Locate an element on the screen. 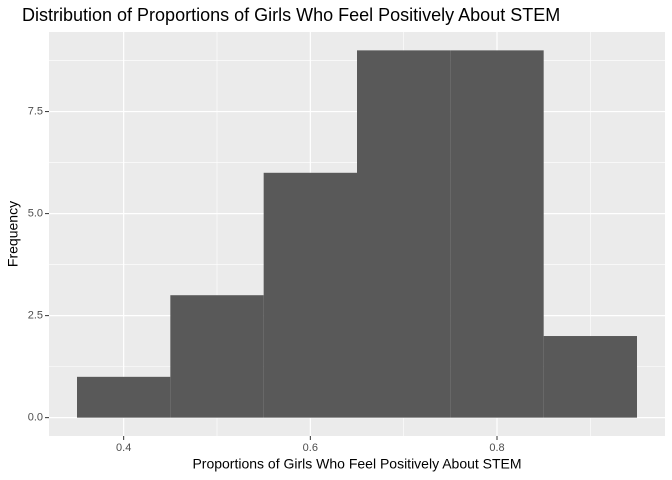 This screenshot has height=480, width=672. y-tick-label: 7.5 is located at coordinates (35, 111).